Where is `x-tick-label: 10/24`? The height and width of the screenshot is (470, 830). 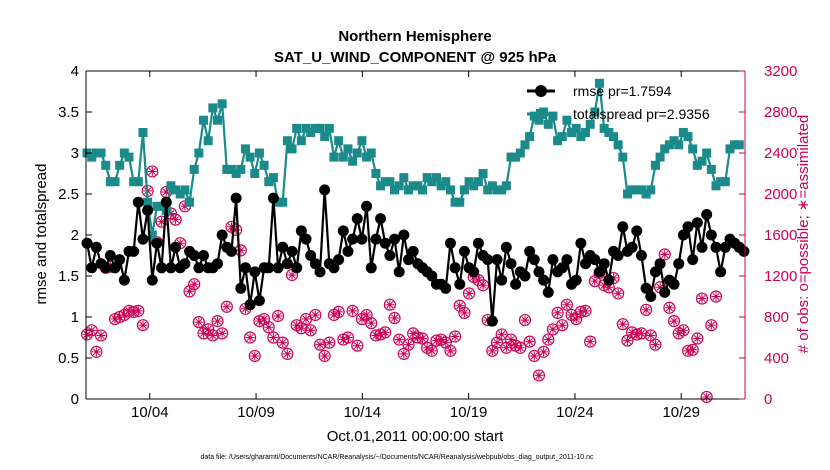 x-tick-label: 10/24 is located at coordinates (575, 412).